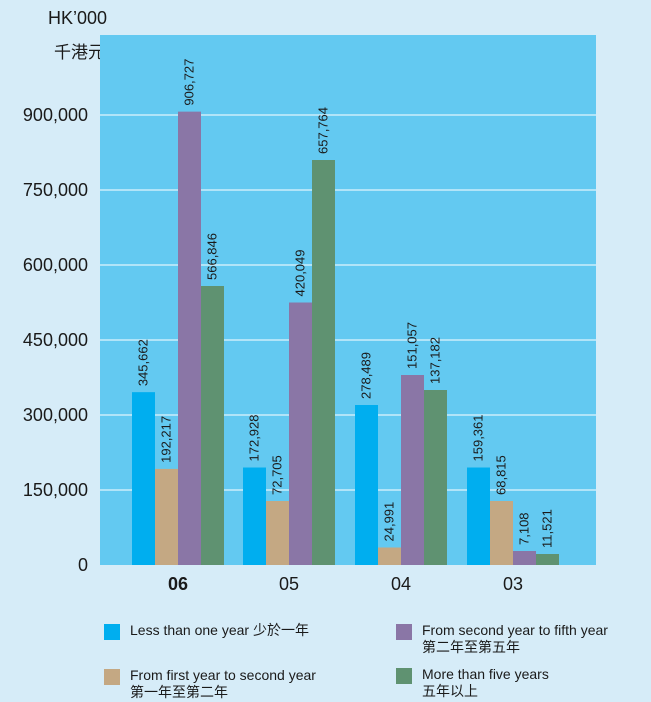  What do you see at coordinates (485, 674) in the screenshot?
I see `legend-label-en: More than five years` at bounding box center [485, 674].